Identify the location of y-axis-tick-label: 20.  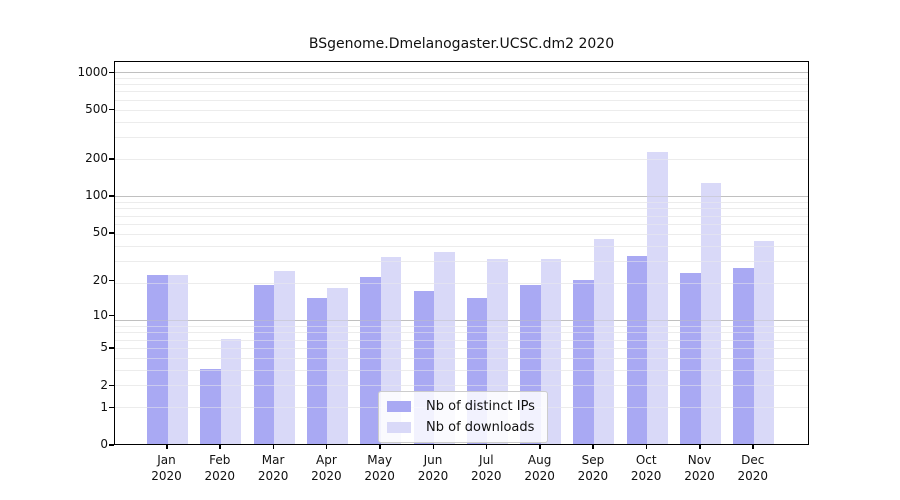
(100, 279).